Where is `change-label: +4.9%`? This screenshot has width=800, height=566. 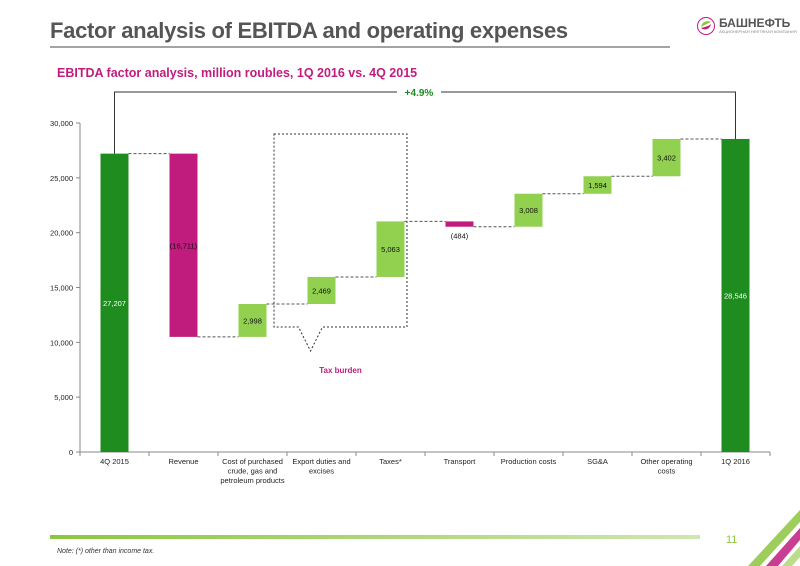 change-label: +4.9% is located at coordinates (419, 93).